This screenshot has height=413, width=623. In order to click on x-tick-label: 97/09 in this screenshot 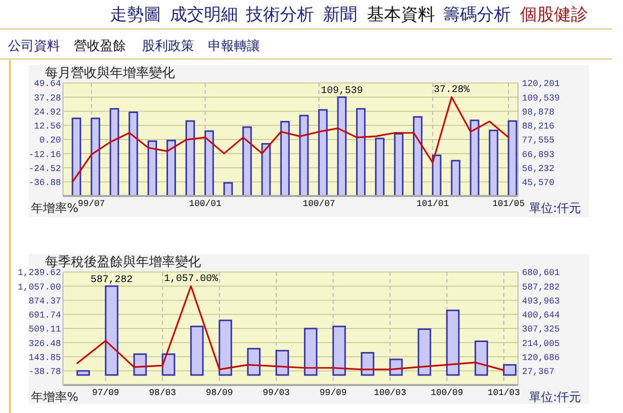, I will do `click(106, 393)`.